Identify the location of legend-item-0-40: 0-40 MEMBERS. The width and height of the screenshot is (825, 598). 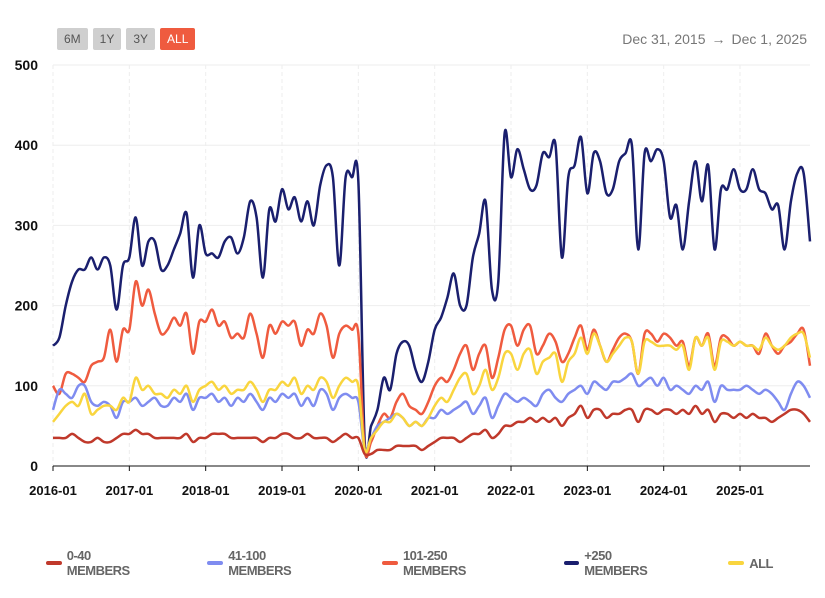
(100, 563).